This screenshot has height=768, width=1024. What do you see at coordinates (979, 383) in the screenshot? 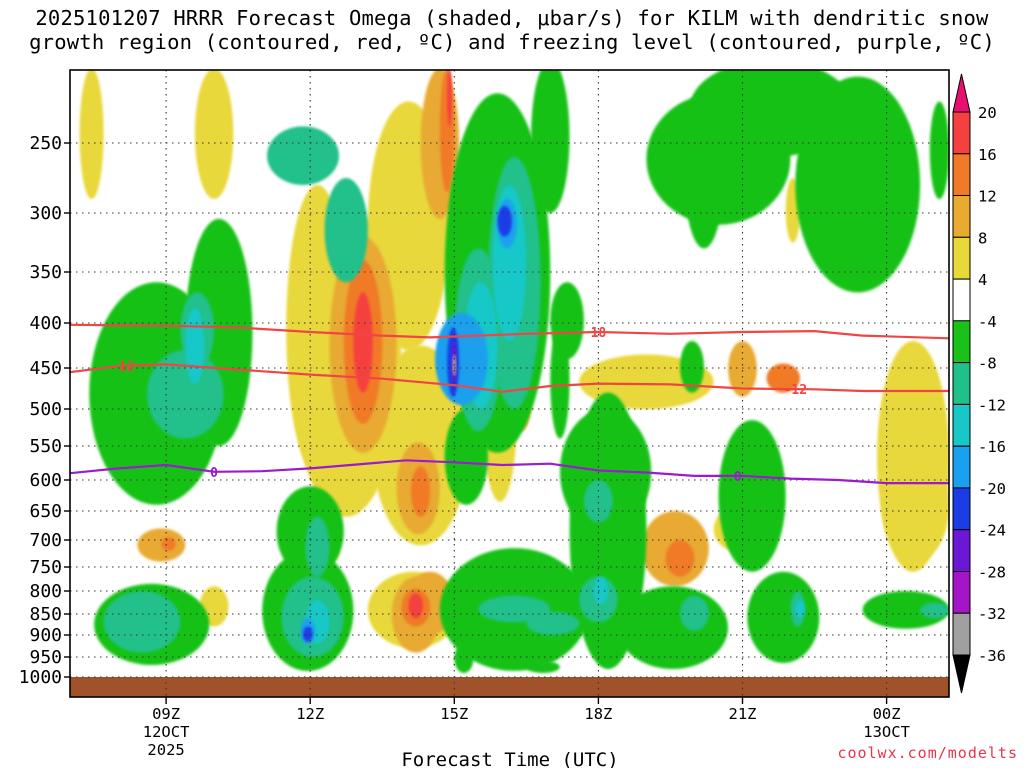
I see `colorbar-legend: 20 16 12 8 4 -4 -8 -12 -16 -20 -24 -28 -32 -36` at bounding box center [979, 383].